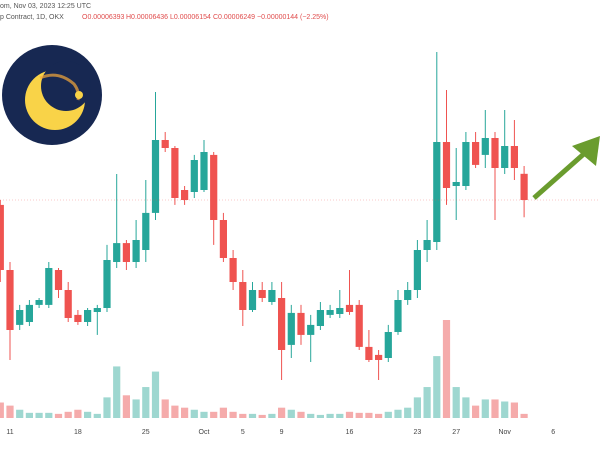  I want to click on x-tick-label: 27, so click(456, 432).